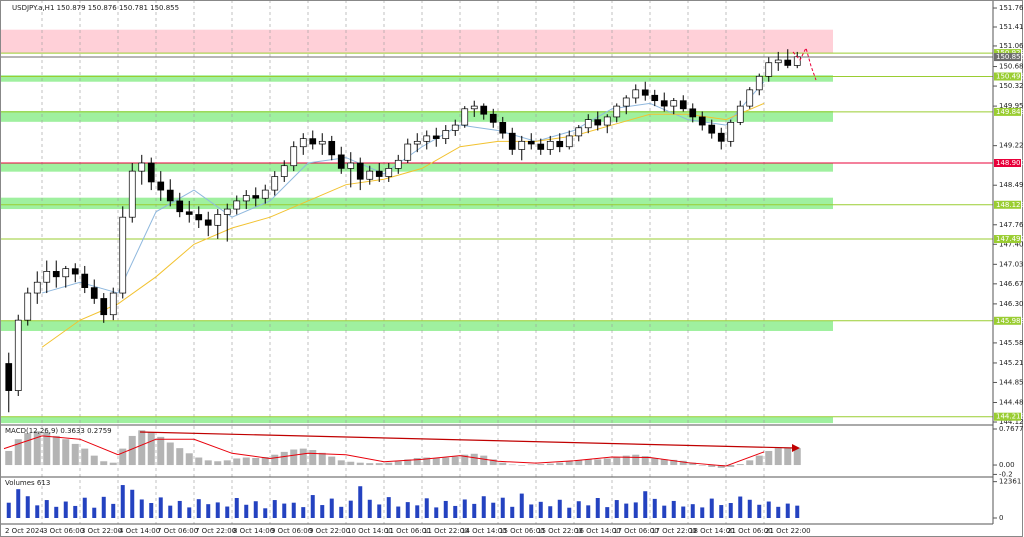  Describe the element at coordinates (598, 531) in the screenshot. I see `x-tick-label: 16 Oct 14:00` at that location.